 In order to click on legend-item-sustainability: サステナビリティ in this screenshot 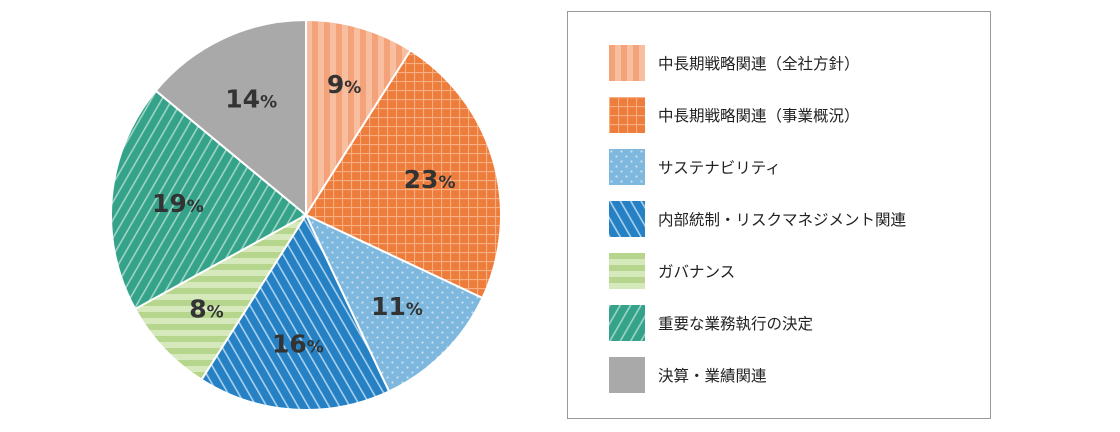, I will do `click(695, 167)`.